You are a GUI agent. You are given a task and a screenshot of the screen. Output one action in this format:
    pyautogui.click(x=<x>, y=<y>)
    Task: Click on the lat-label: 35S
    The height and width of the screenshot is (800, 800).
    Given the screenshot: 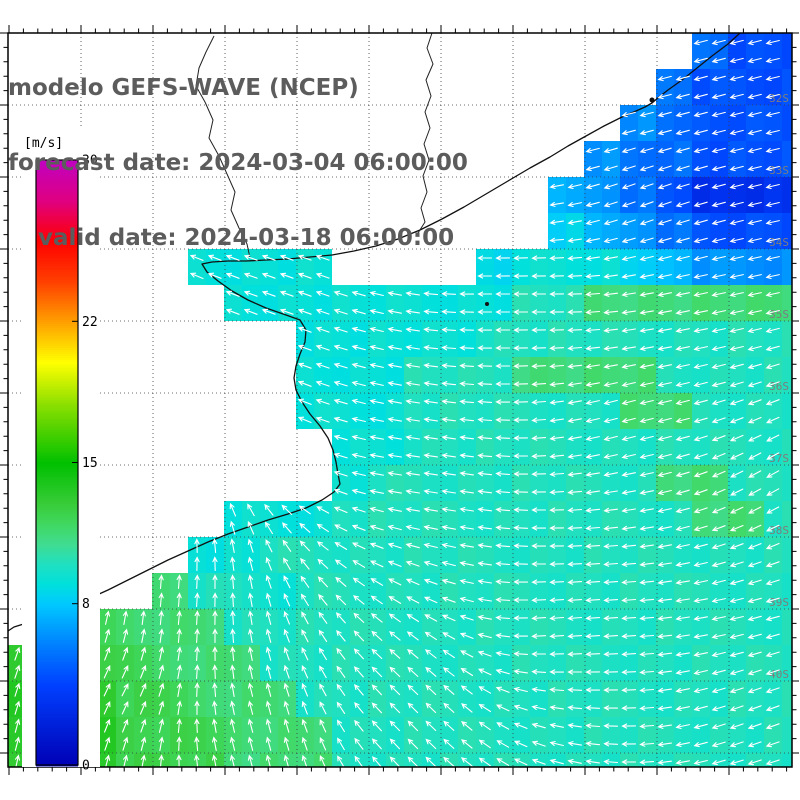 What is the action you would take?
    pyautogui.click(x=779, y=314)
    